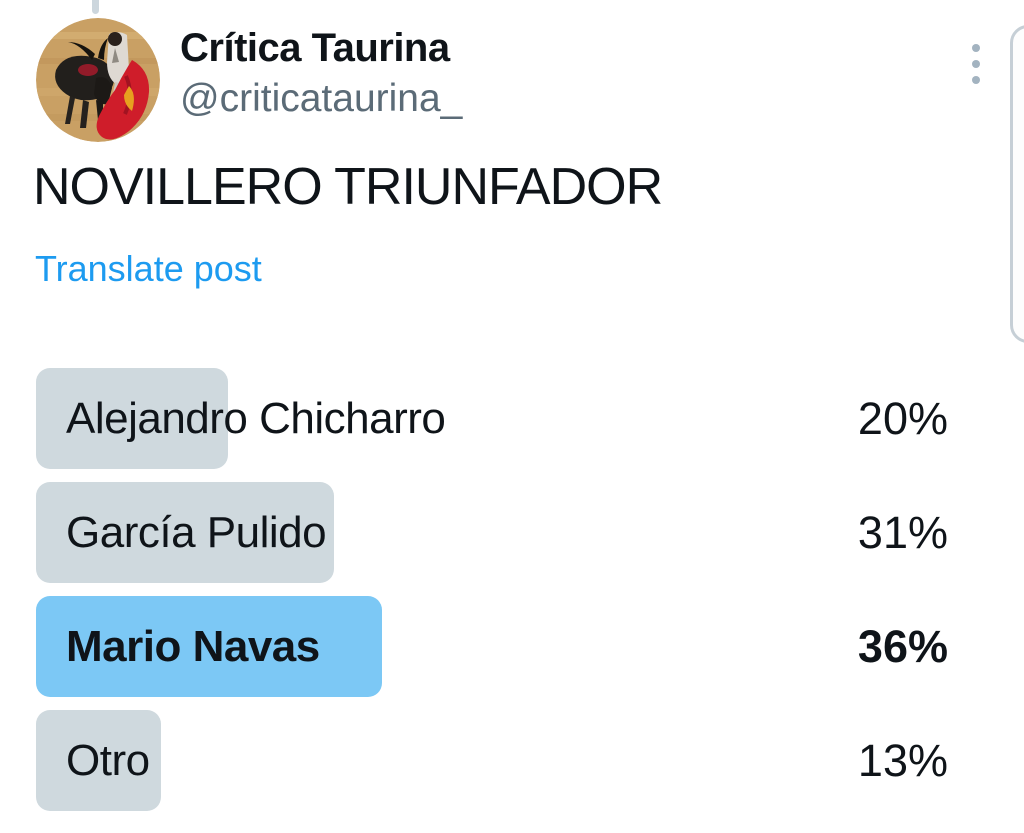 This screenshot has height=833, width=1024. Describe the element at coordinates (492, 532) in the screenshot. I see `poll-option-row: García Pulido 31%` at that location.